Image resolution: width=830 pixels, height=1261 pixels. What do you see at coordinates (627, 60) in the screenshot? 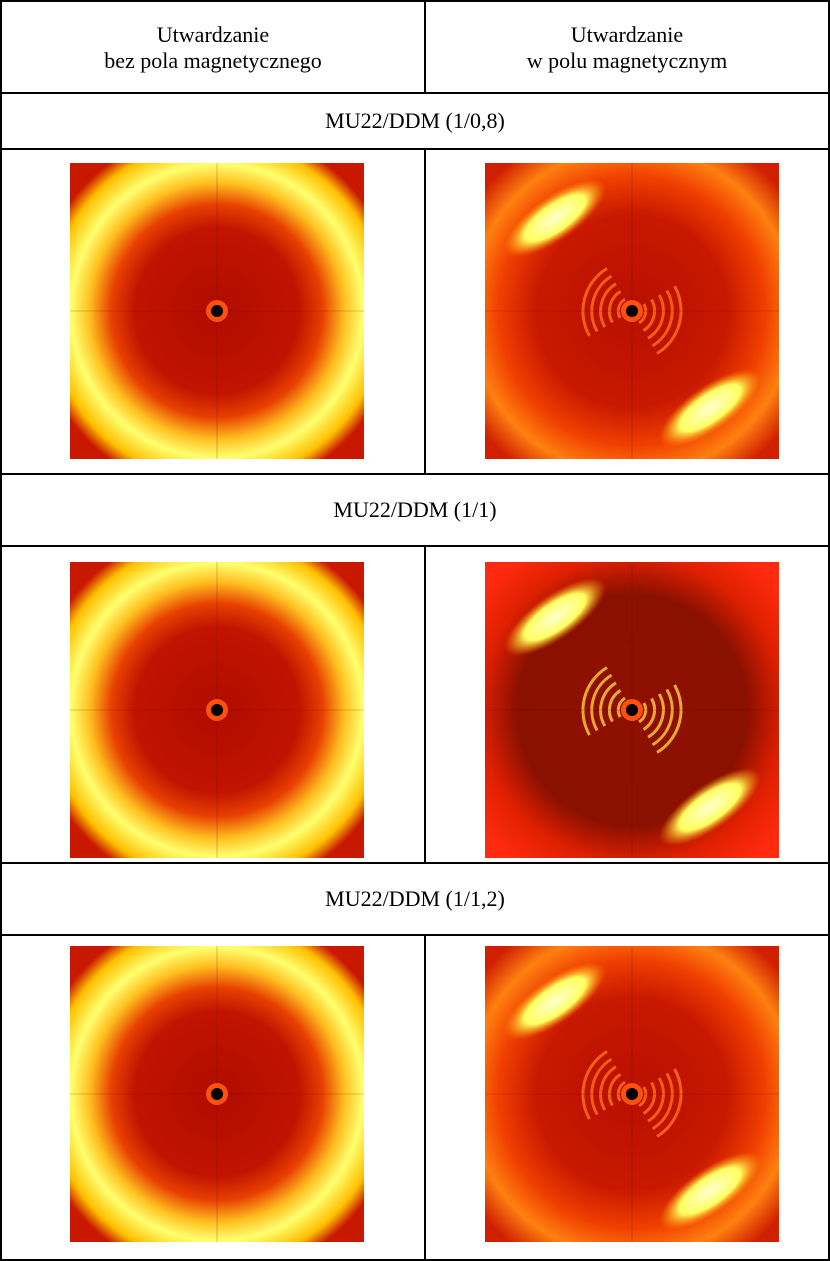
I see `header-text: w polu magnetycznym` at bounding box center [627, 60].